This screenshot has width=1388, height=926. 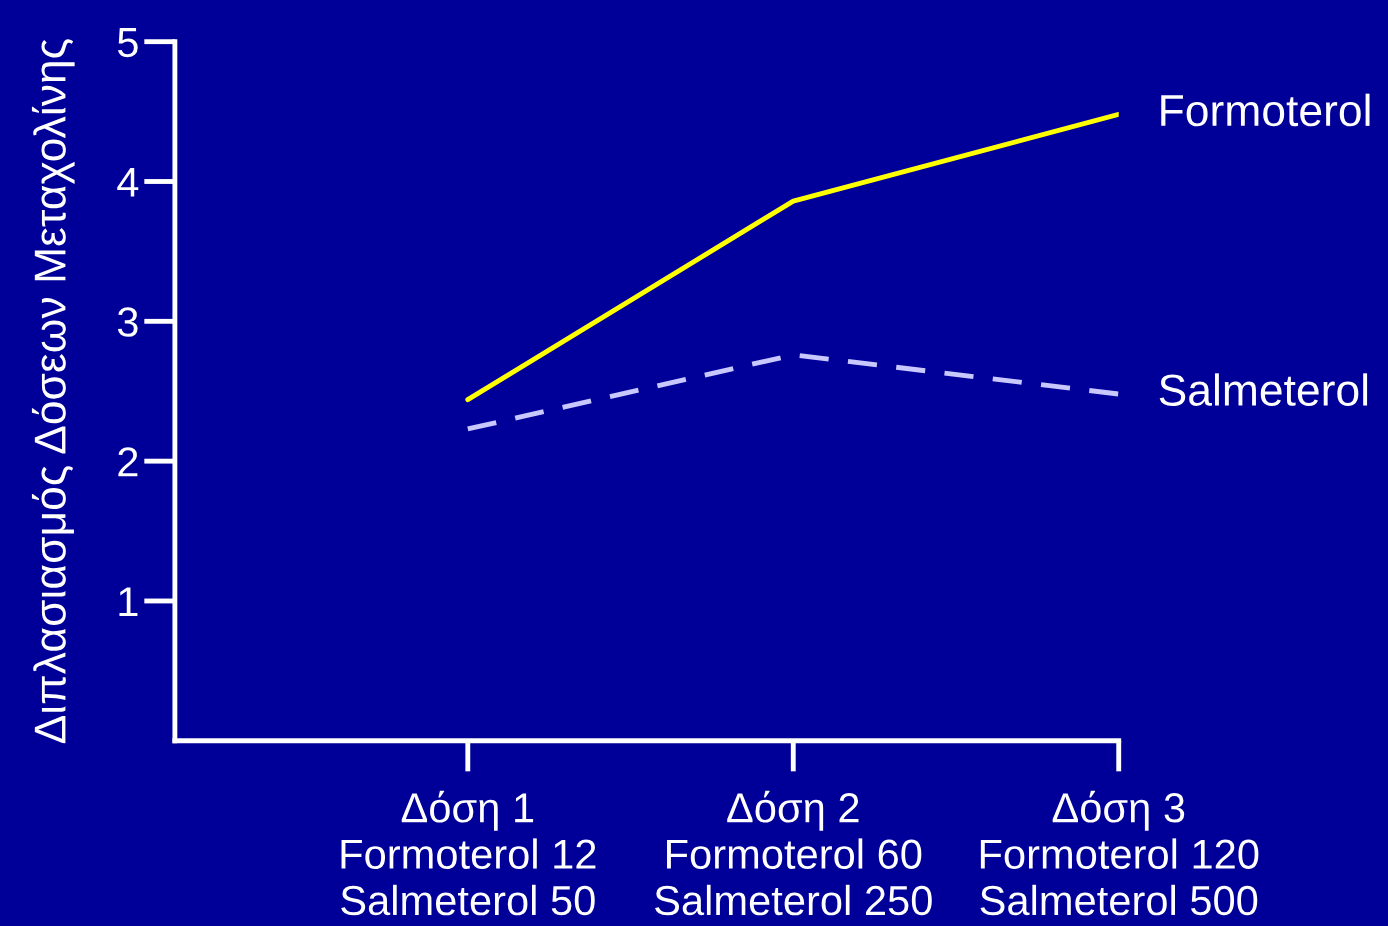 I want to click on x-tick-label: Δόση 2 Formoterol 60 Salmeterol 250, so click(x=793, y=853).